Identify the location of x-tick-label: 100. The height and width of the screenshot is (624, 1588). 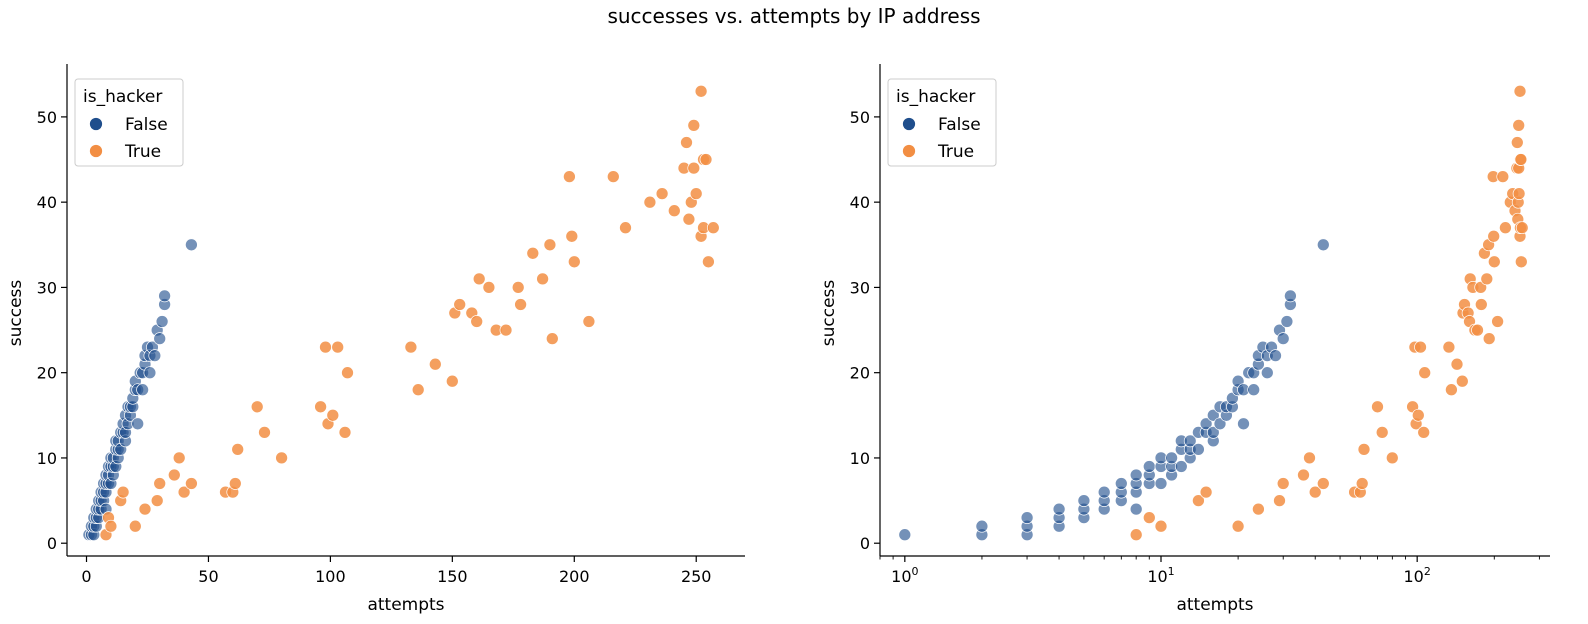
(330, 576).